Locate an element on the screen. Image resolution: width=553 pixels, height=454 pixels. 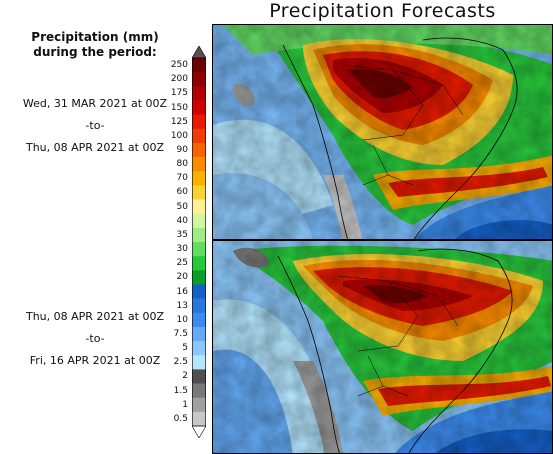
colorbar-tick-label: 175 is located at coordinates (179, 93).